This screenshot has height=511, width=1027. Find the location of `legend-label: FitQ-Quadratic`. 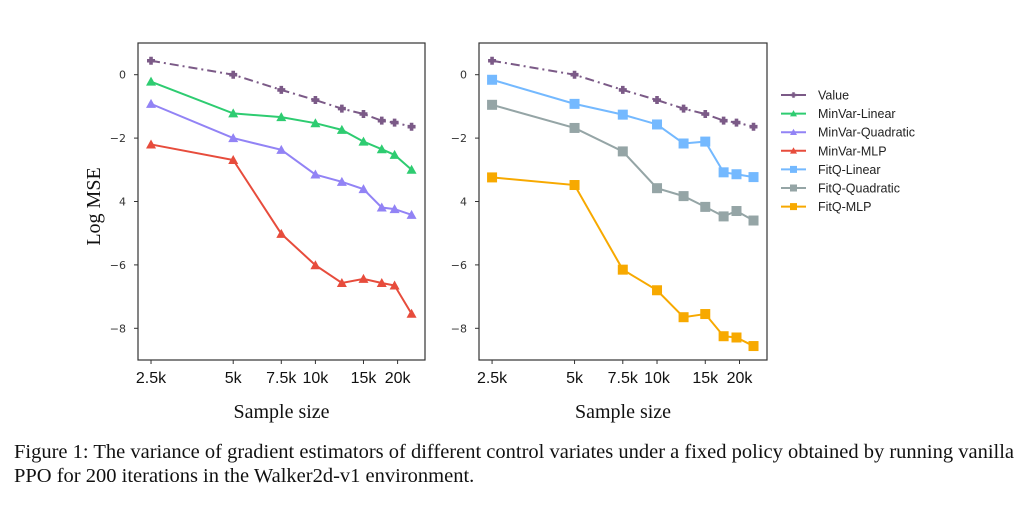

legend-label: FitQ-Quadratic is located at coordinates (859, 189).